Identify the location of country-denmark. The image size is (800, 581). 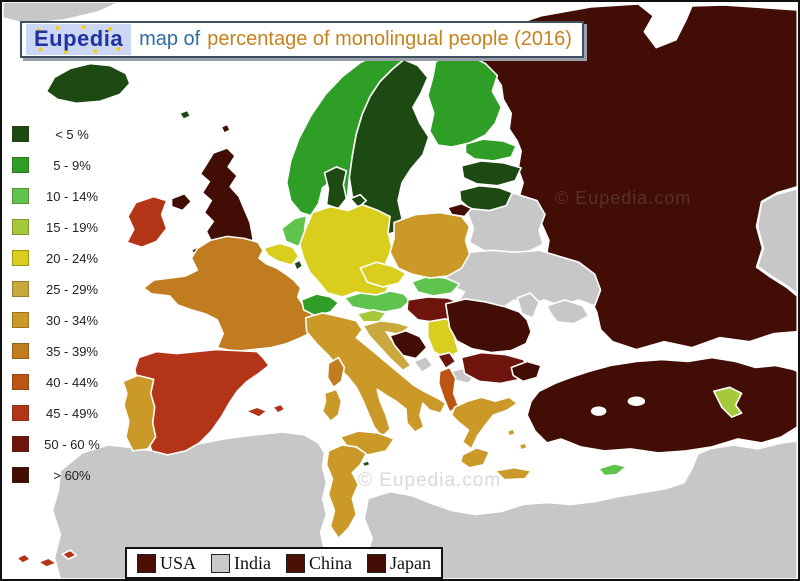
(335, 188).